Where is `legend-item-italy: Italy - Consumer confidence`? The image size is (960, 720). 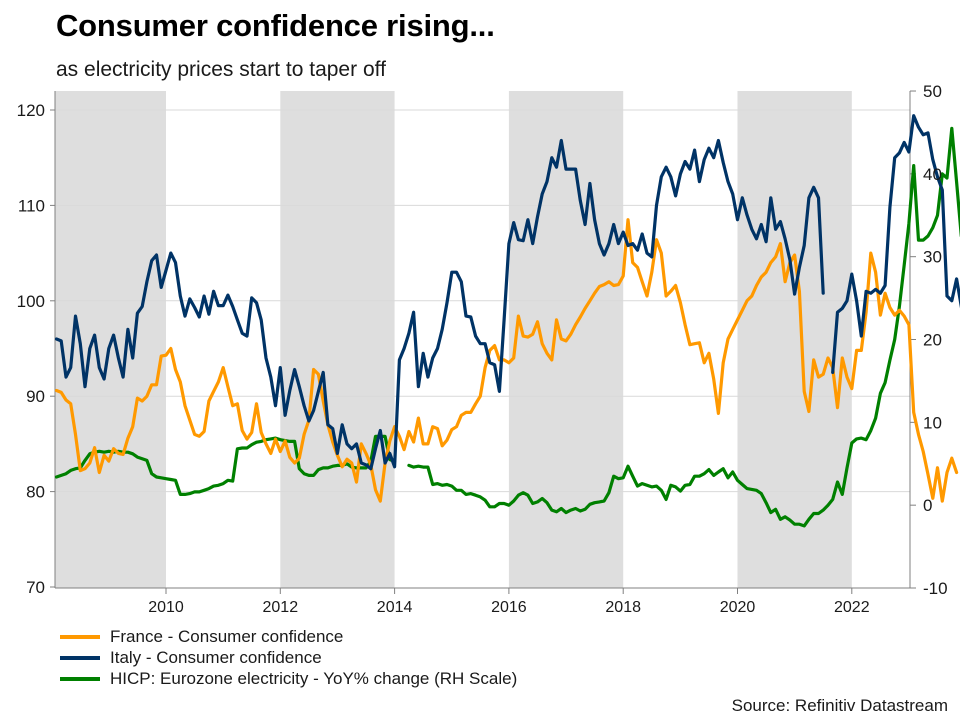 legend-item-italy: Italy - Consumer confidence is located at coordinates (288, 657).